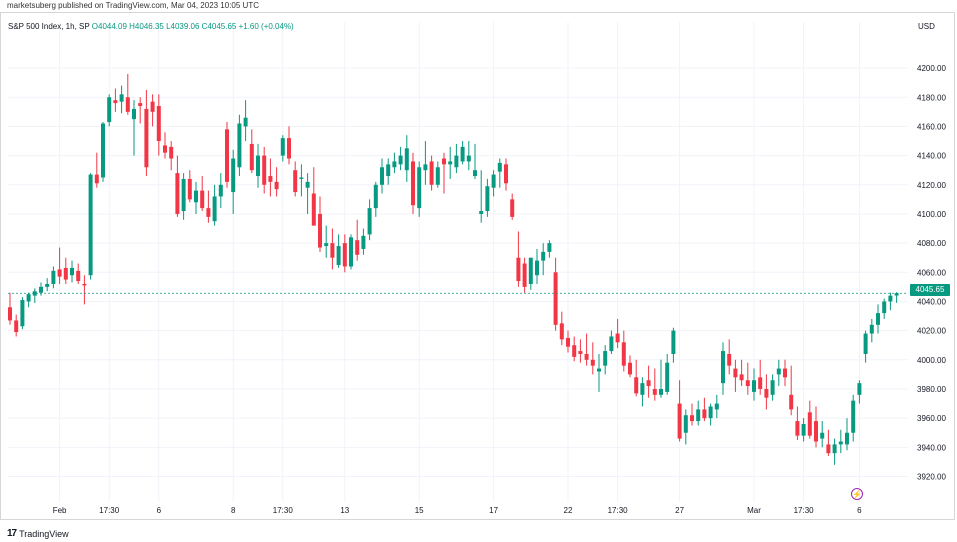 This screenshot has height=542, width=957. Describe the element at coordinates (419, 510) in the screenshot. I see `x-tick-label: 15` at that location.